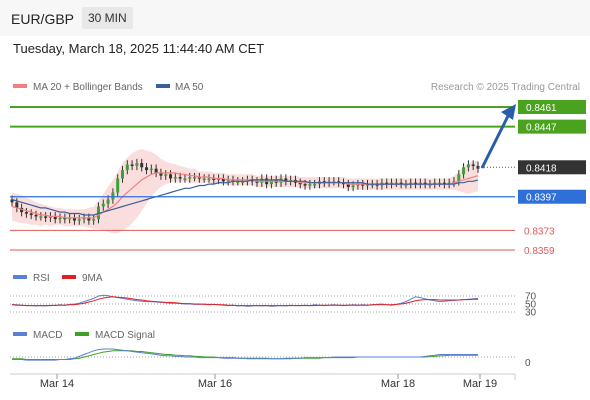 The height and width of the screenshot is (400, 590). Describe the element at coordinates (539, 251) in the screenshot. I see `support-label: 0.8359` at that location.